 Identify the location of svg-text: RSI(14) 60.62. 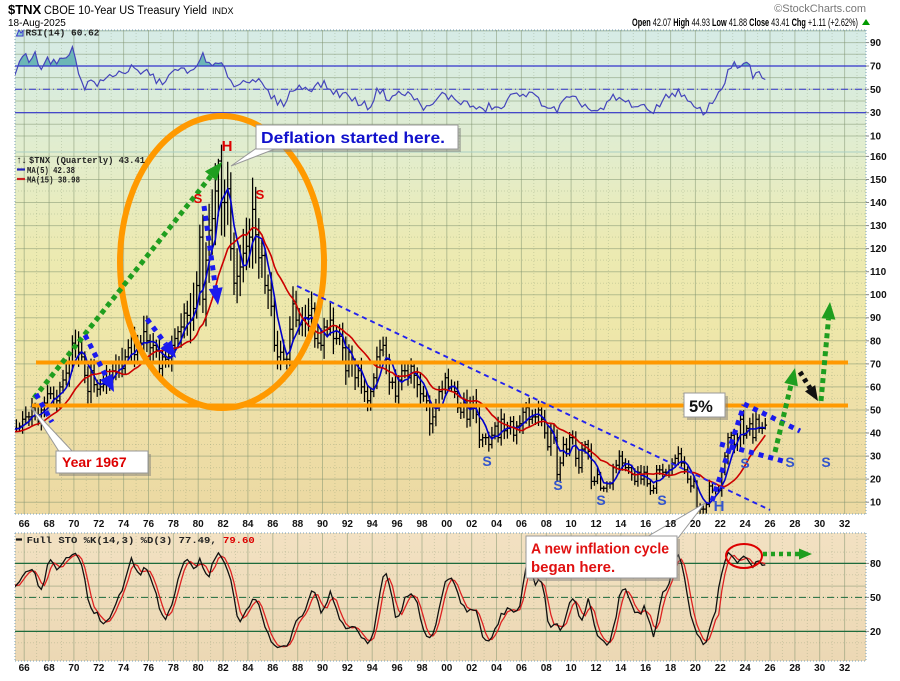
(63, 33).